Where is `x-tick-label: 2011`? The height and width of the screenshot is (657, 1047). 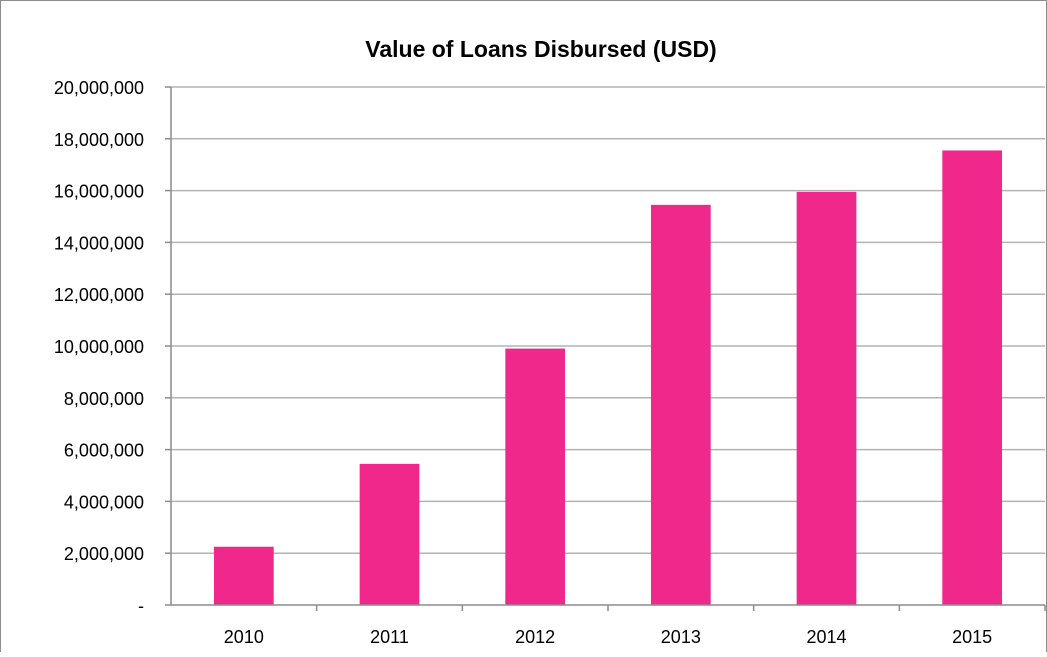 x-tick-label: 2011 is located at coordinates (389, 637).